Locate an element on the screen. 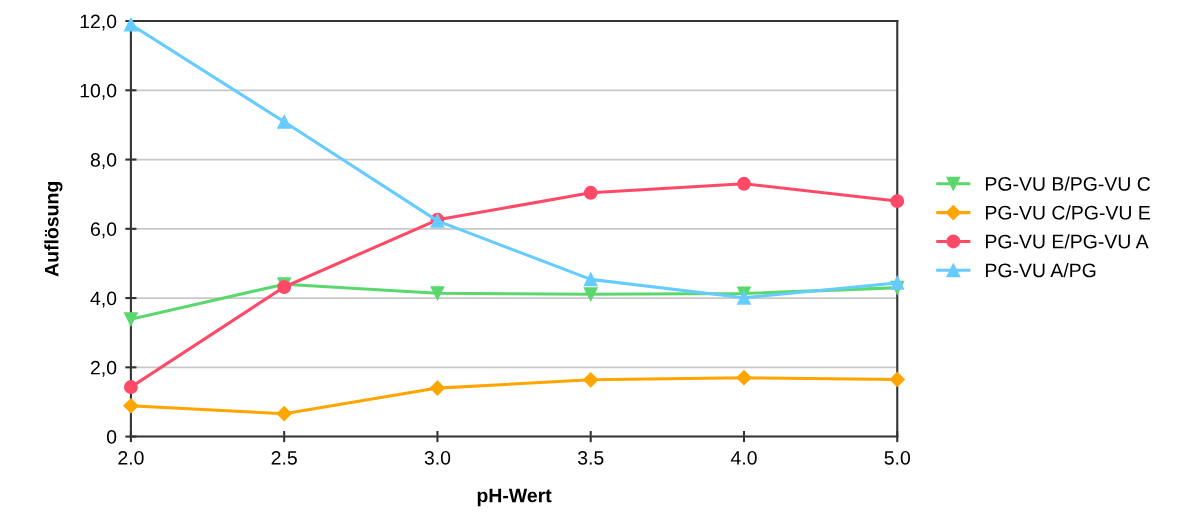  x-tick-label: 3.0 is located at coordinates (437, 457).